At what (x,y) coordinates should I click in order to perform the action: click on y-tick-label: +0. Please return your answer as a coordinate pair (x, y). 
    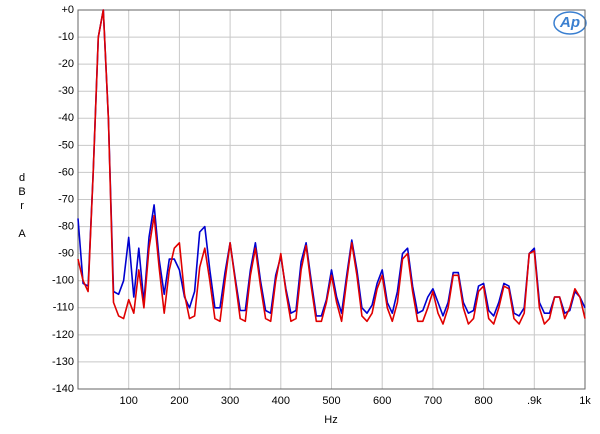
    Looking at the image, I should click on (67, 10).